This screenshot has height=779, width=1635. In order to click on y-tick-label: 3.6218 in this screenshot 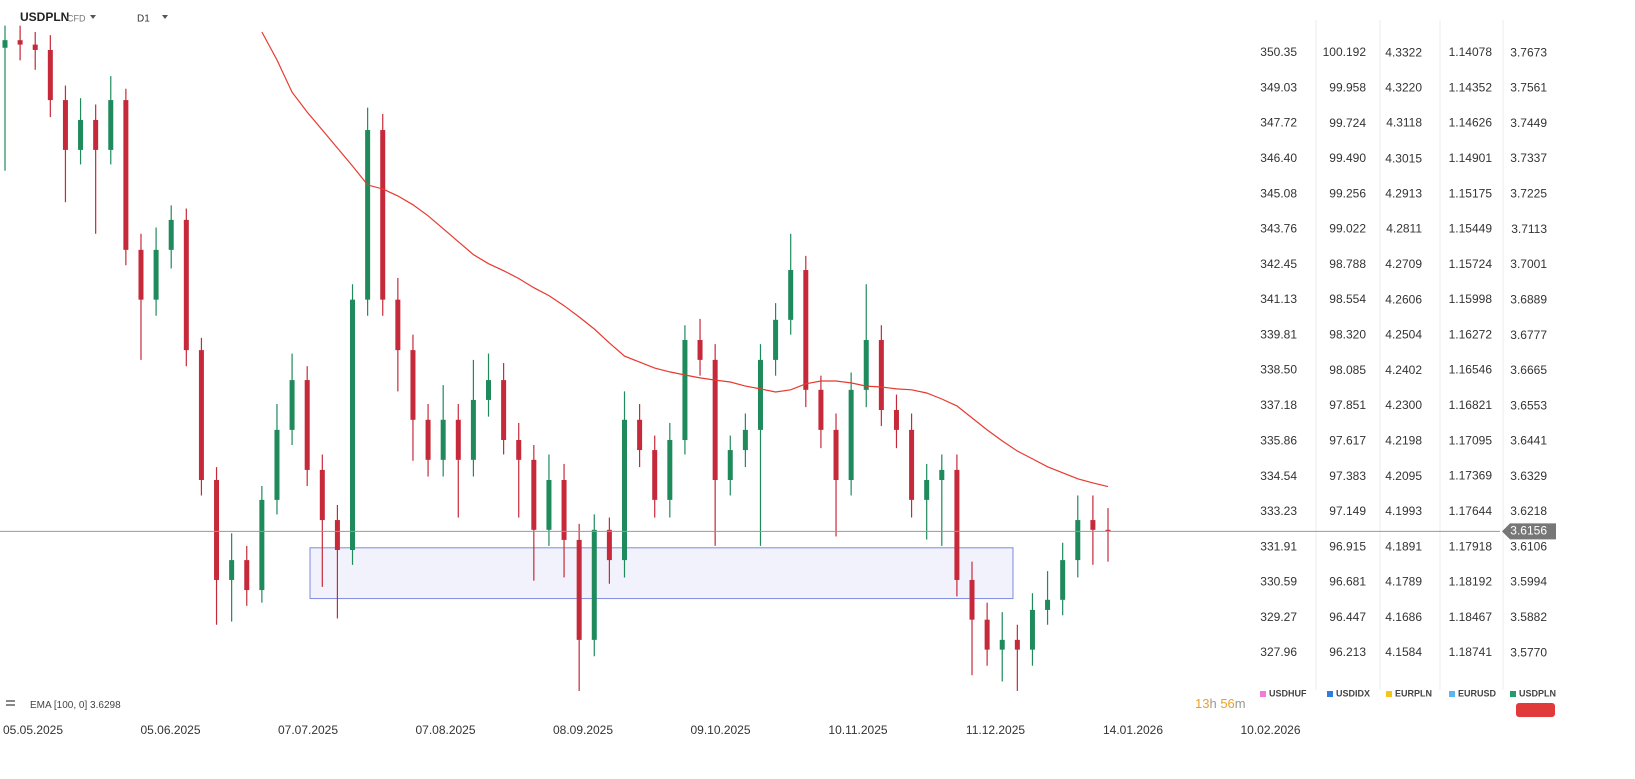, I will do `click(1528, 511)`.